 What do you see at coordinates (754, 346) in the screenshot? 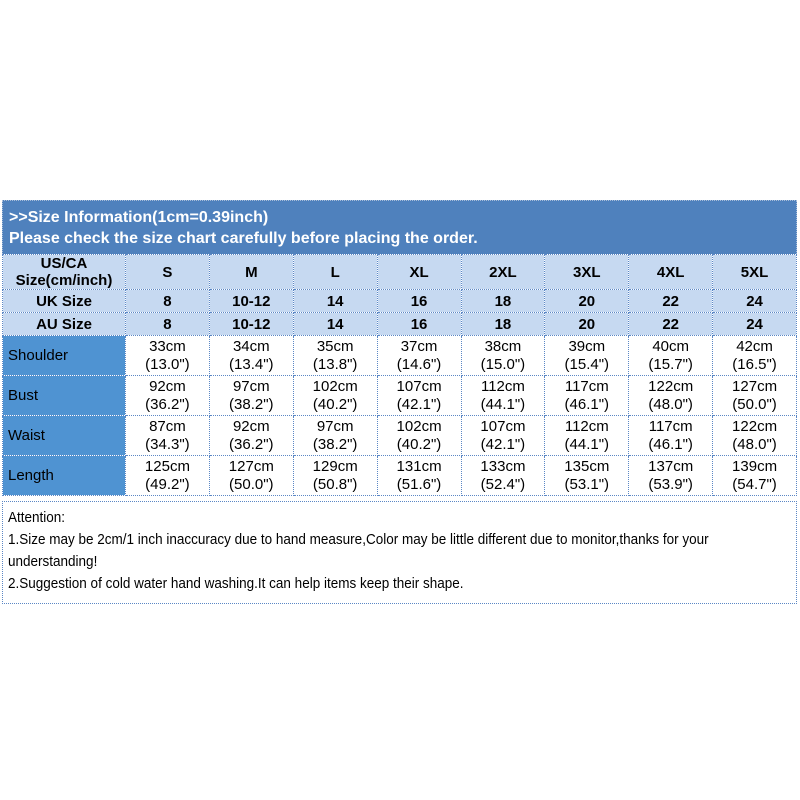
I see `measurement-cm-value: 42cm` at bounding box center [754, 346].